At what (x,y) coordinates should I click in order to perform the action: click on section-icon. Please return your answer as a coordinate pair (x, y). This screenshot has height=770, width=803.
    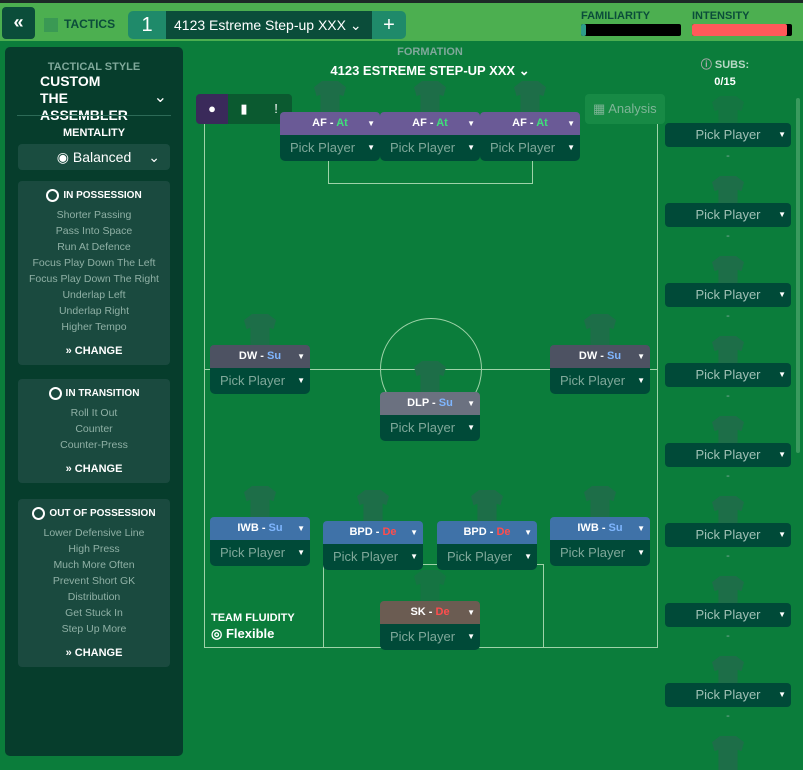
    Looking at the image, I should click on (53, 195).